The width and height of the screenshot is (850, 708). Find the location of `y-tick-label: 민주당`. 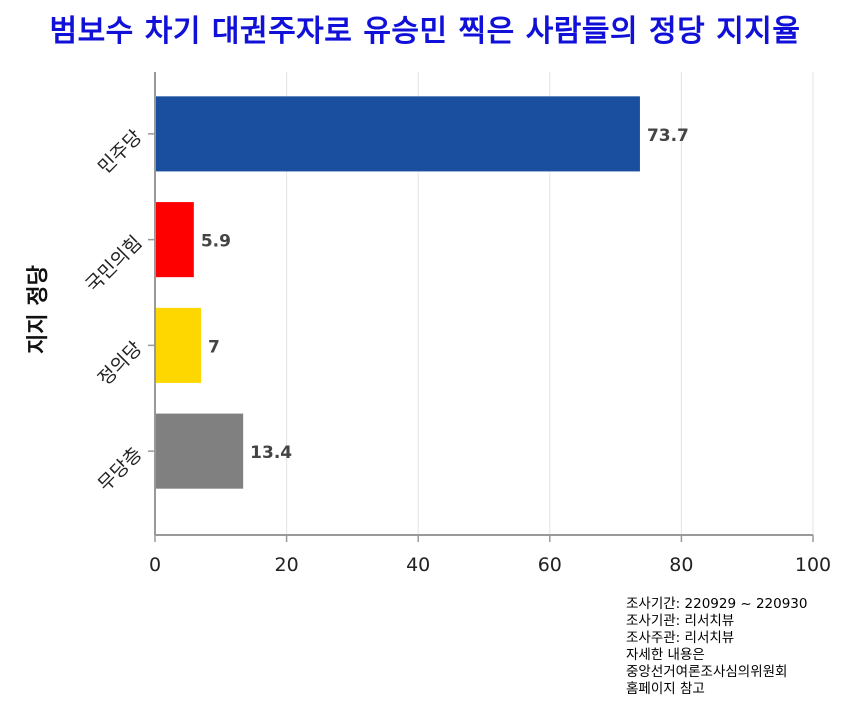

y-tick-label: 민주당 is located at coordinates (120, 152).